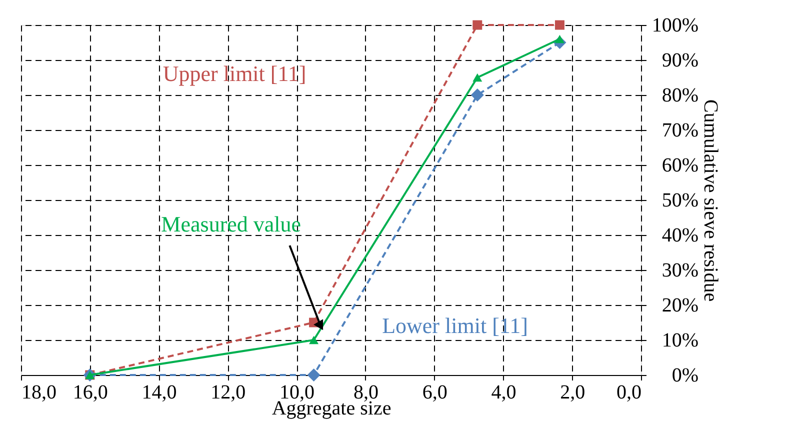 Image resolution: width=795 pixels, height=437 pixels. What do you see at coordinates (680, 131) in the screenshot?
I see `y-tick-label: 70%` at bounding box center [680, 131].